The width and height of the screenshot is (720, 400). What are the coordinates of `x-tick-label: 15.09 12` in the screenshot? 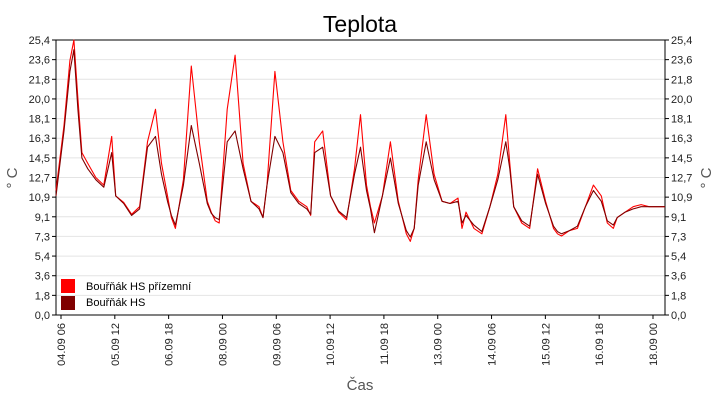 It's located at (546, 344).